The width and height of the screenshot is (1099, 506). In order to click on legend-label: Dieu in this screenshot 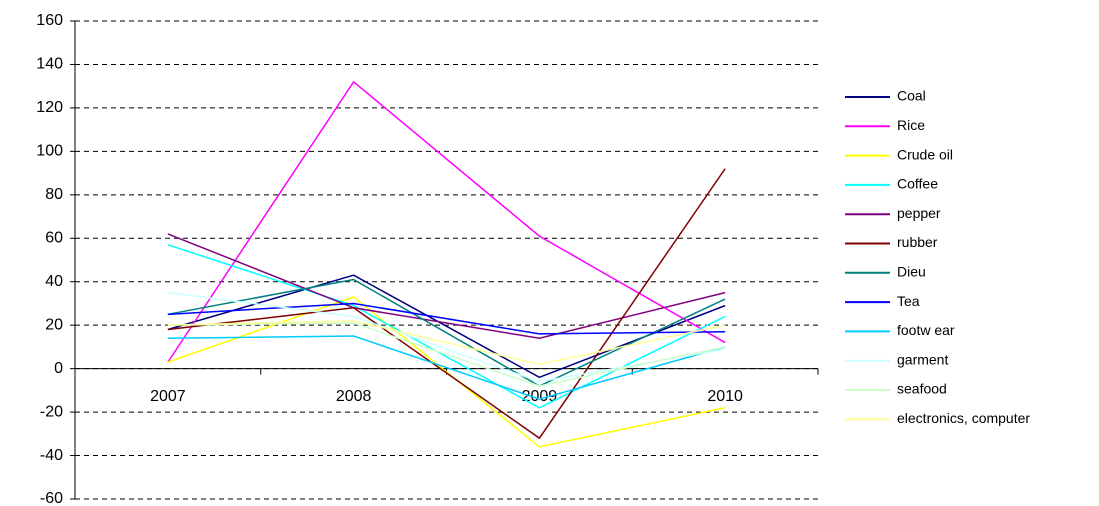, I will do `click(911, 272)`.